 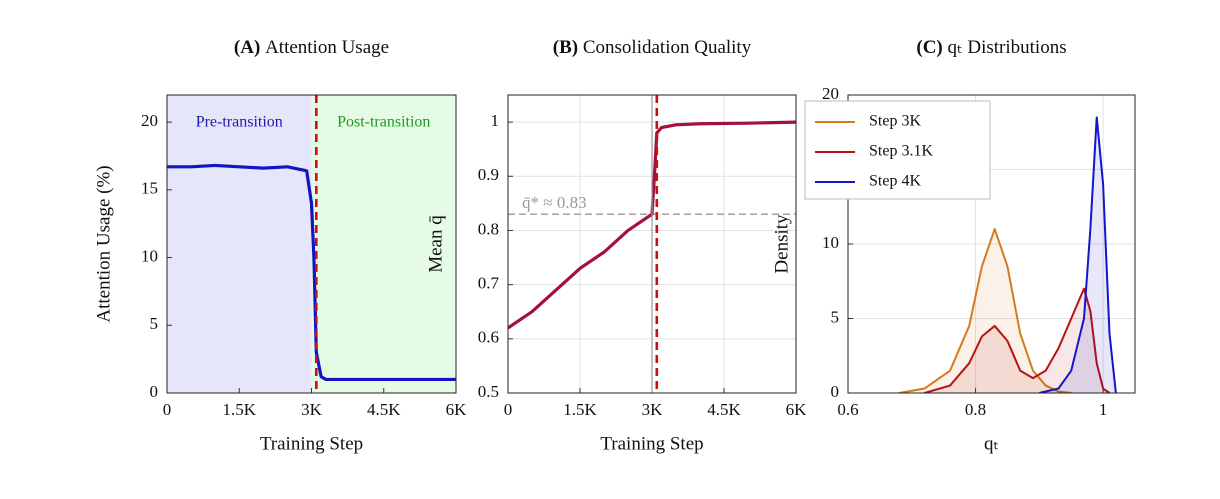 I want to click on legend: Step 3K Step 3.1K Step 4K, so click(x=897, y=150).